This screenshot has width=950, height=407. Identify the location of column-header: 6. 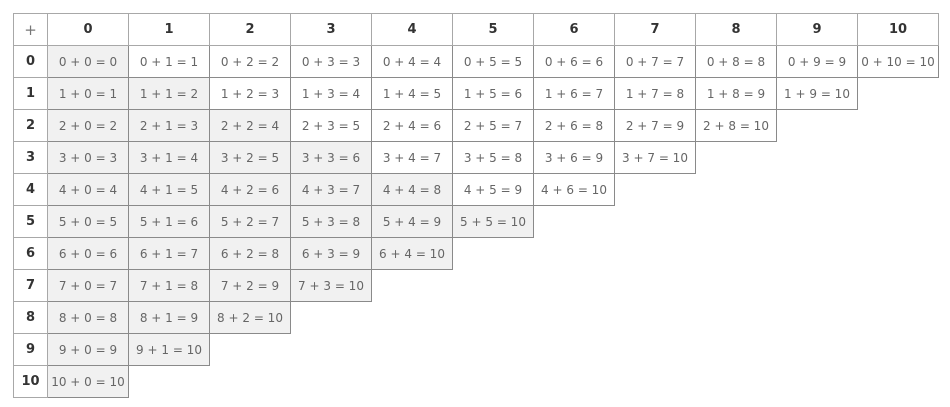
(574, 29).